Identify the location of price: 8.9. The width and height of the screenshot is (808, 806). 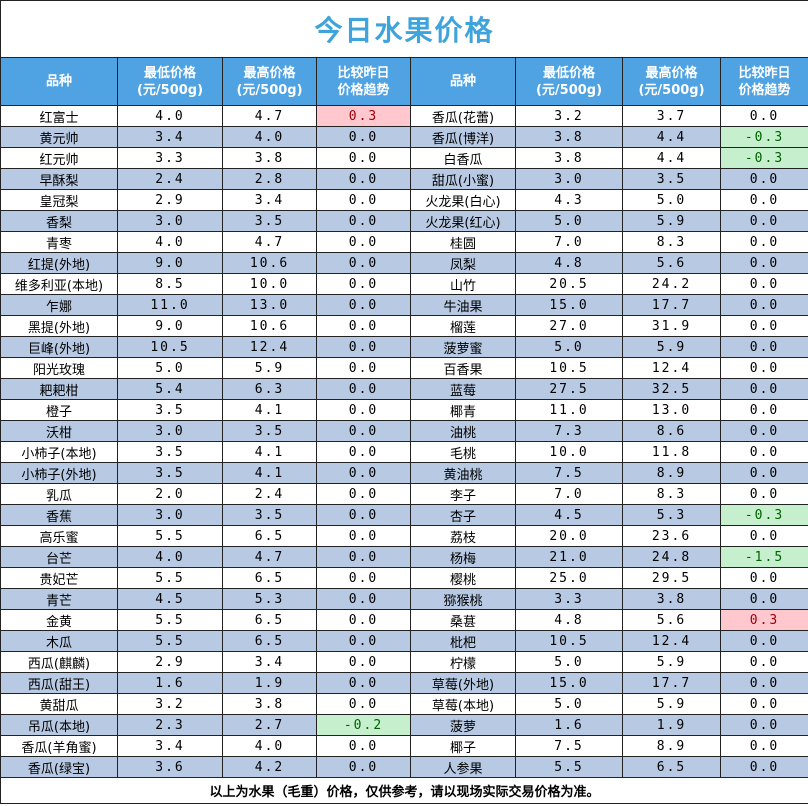
(671, 473).